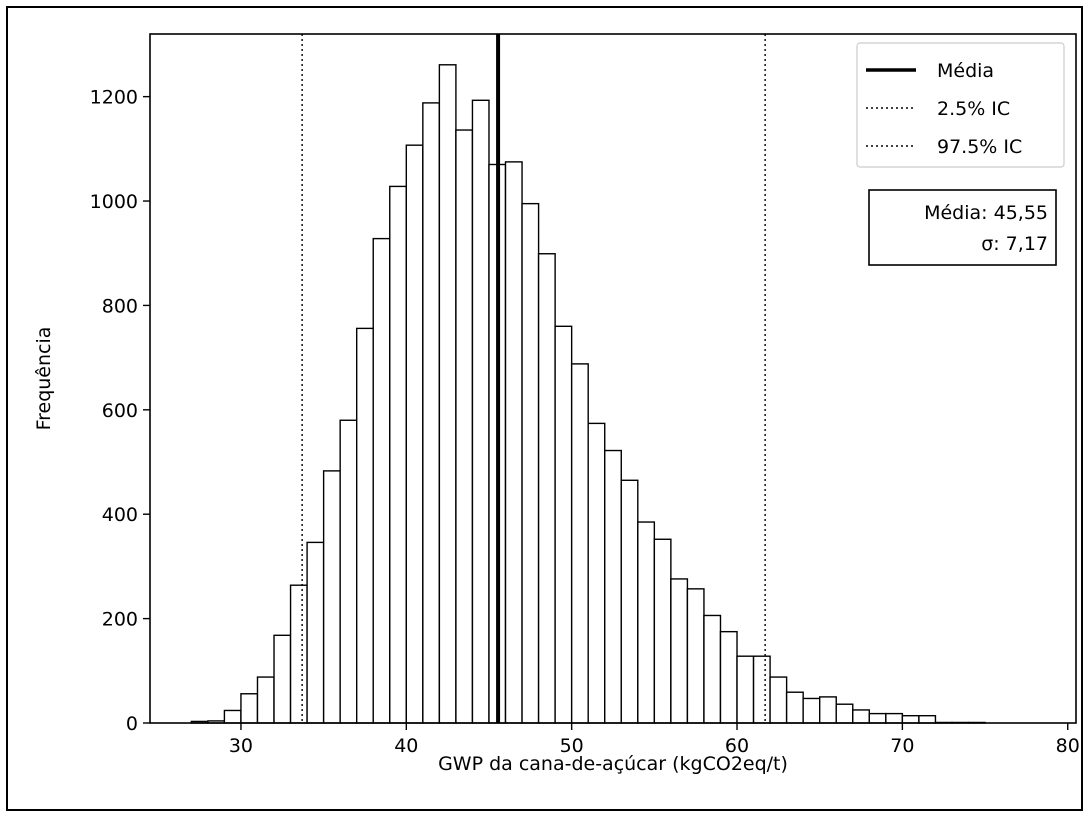 This screenshot has height=817, width=1091. I want to click on y-tick-label: 600, so click(120, 411).